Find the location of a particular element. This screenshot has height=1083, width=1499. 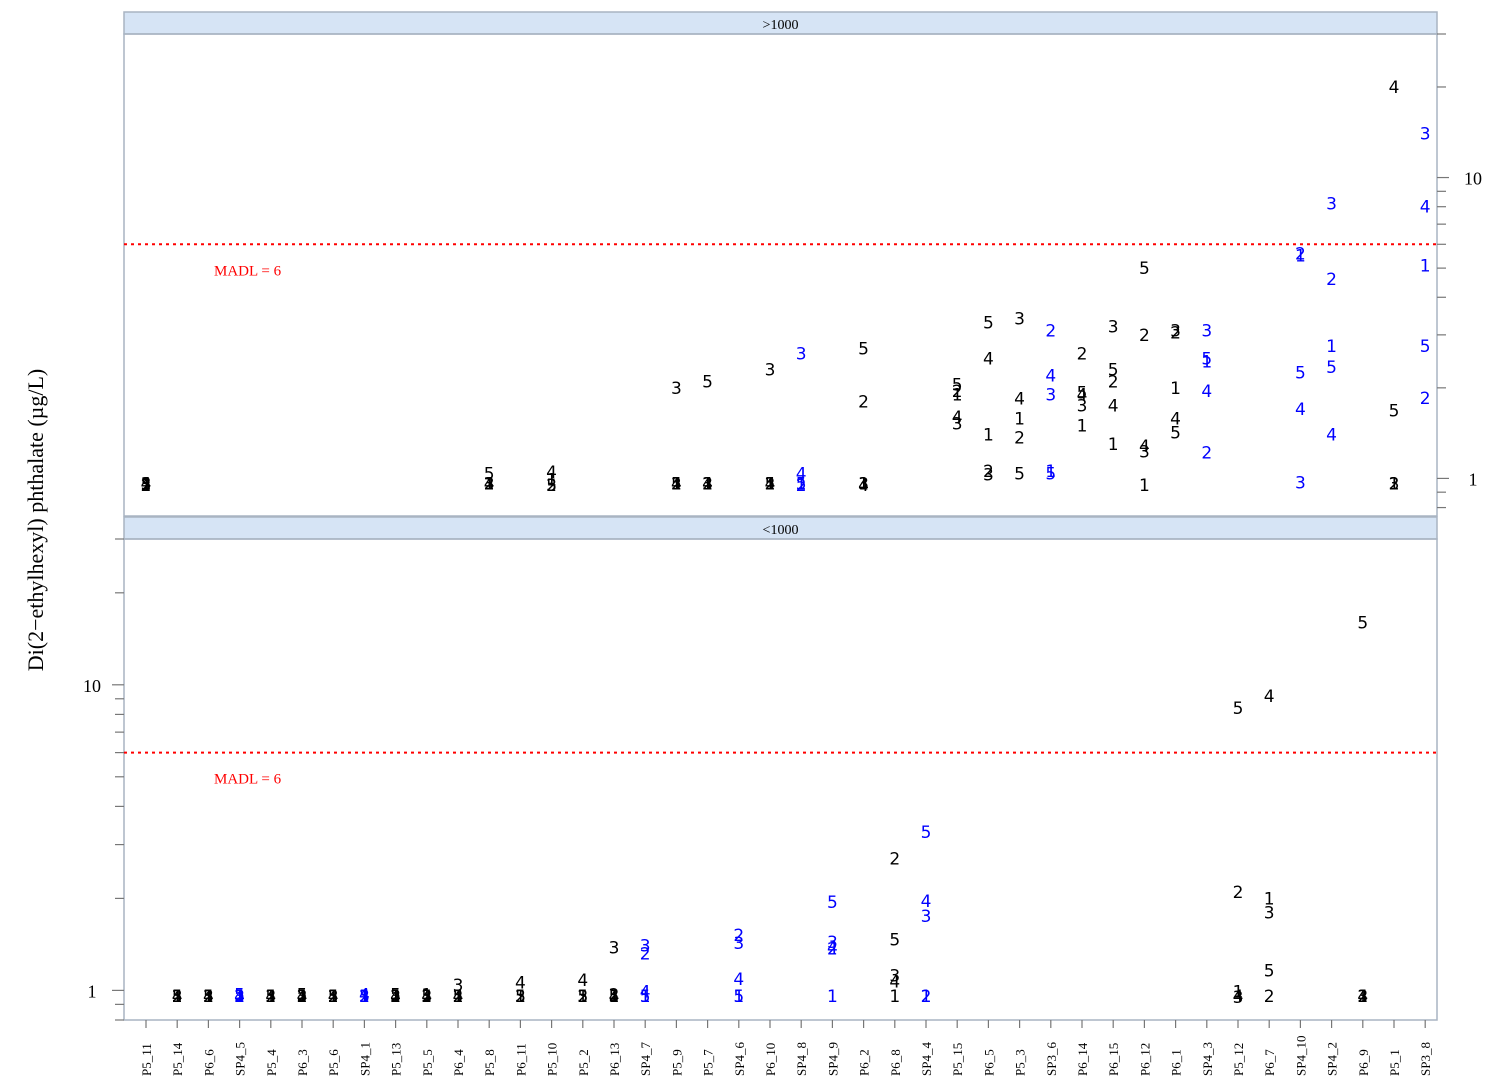

data-point-P5_5-3: 3 is located at coordinates (426, 997).